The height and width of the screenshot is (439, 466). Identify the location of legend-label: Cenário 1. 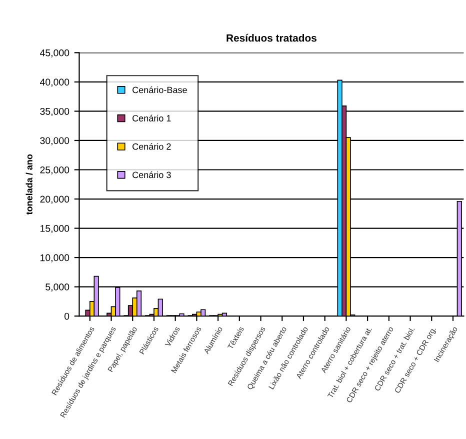
(151, 118).